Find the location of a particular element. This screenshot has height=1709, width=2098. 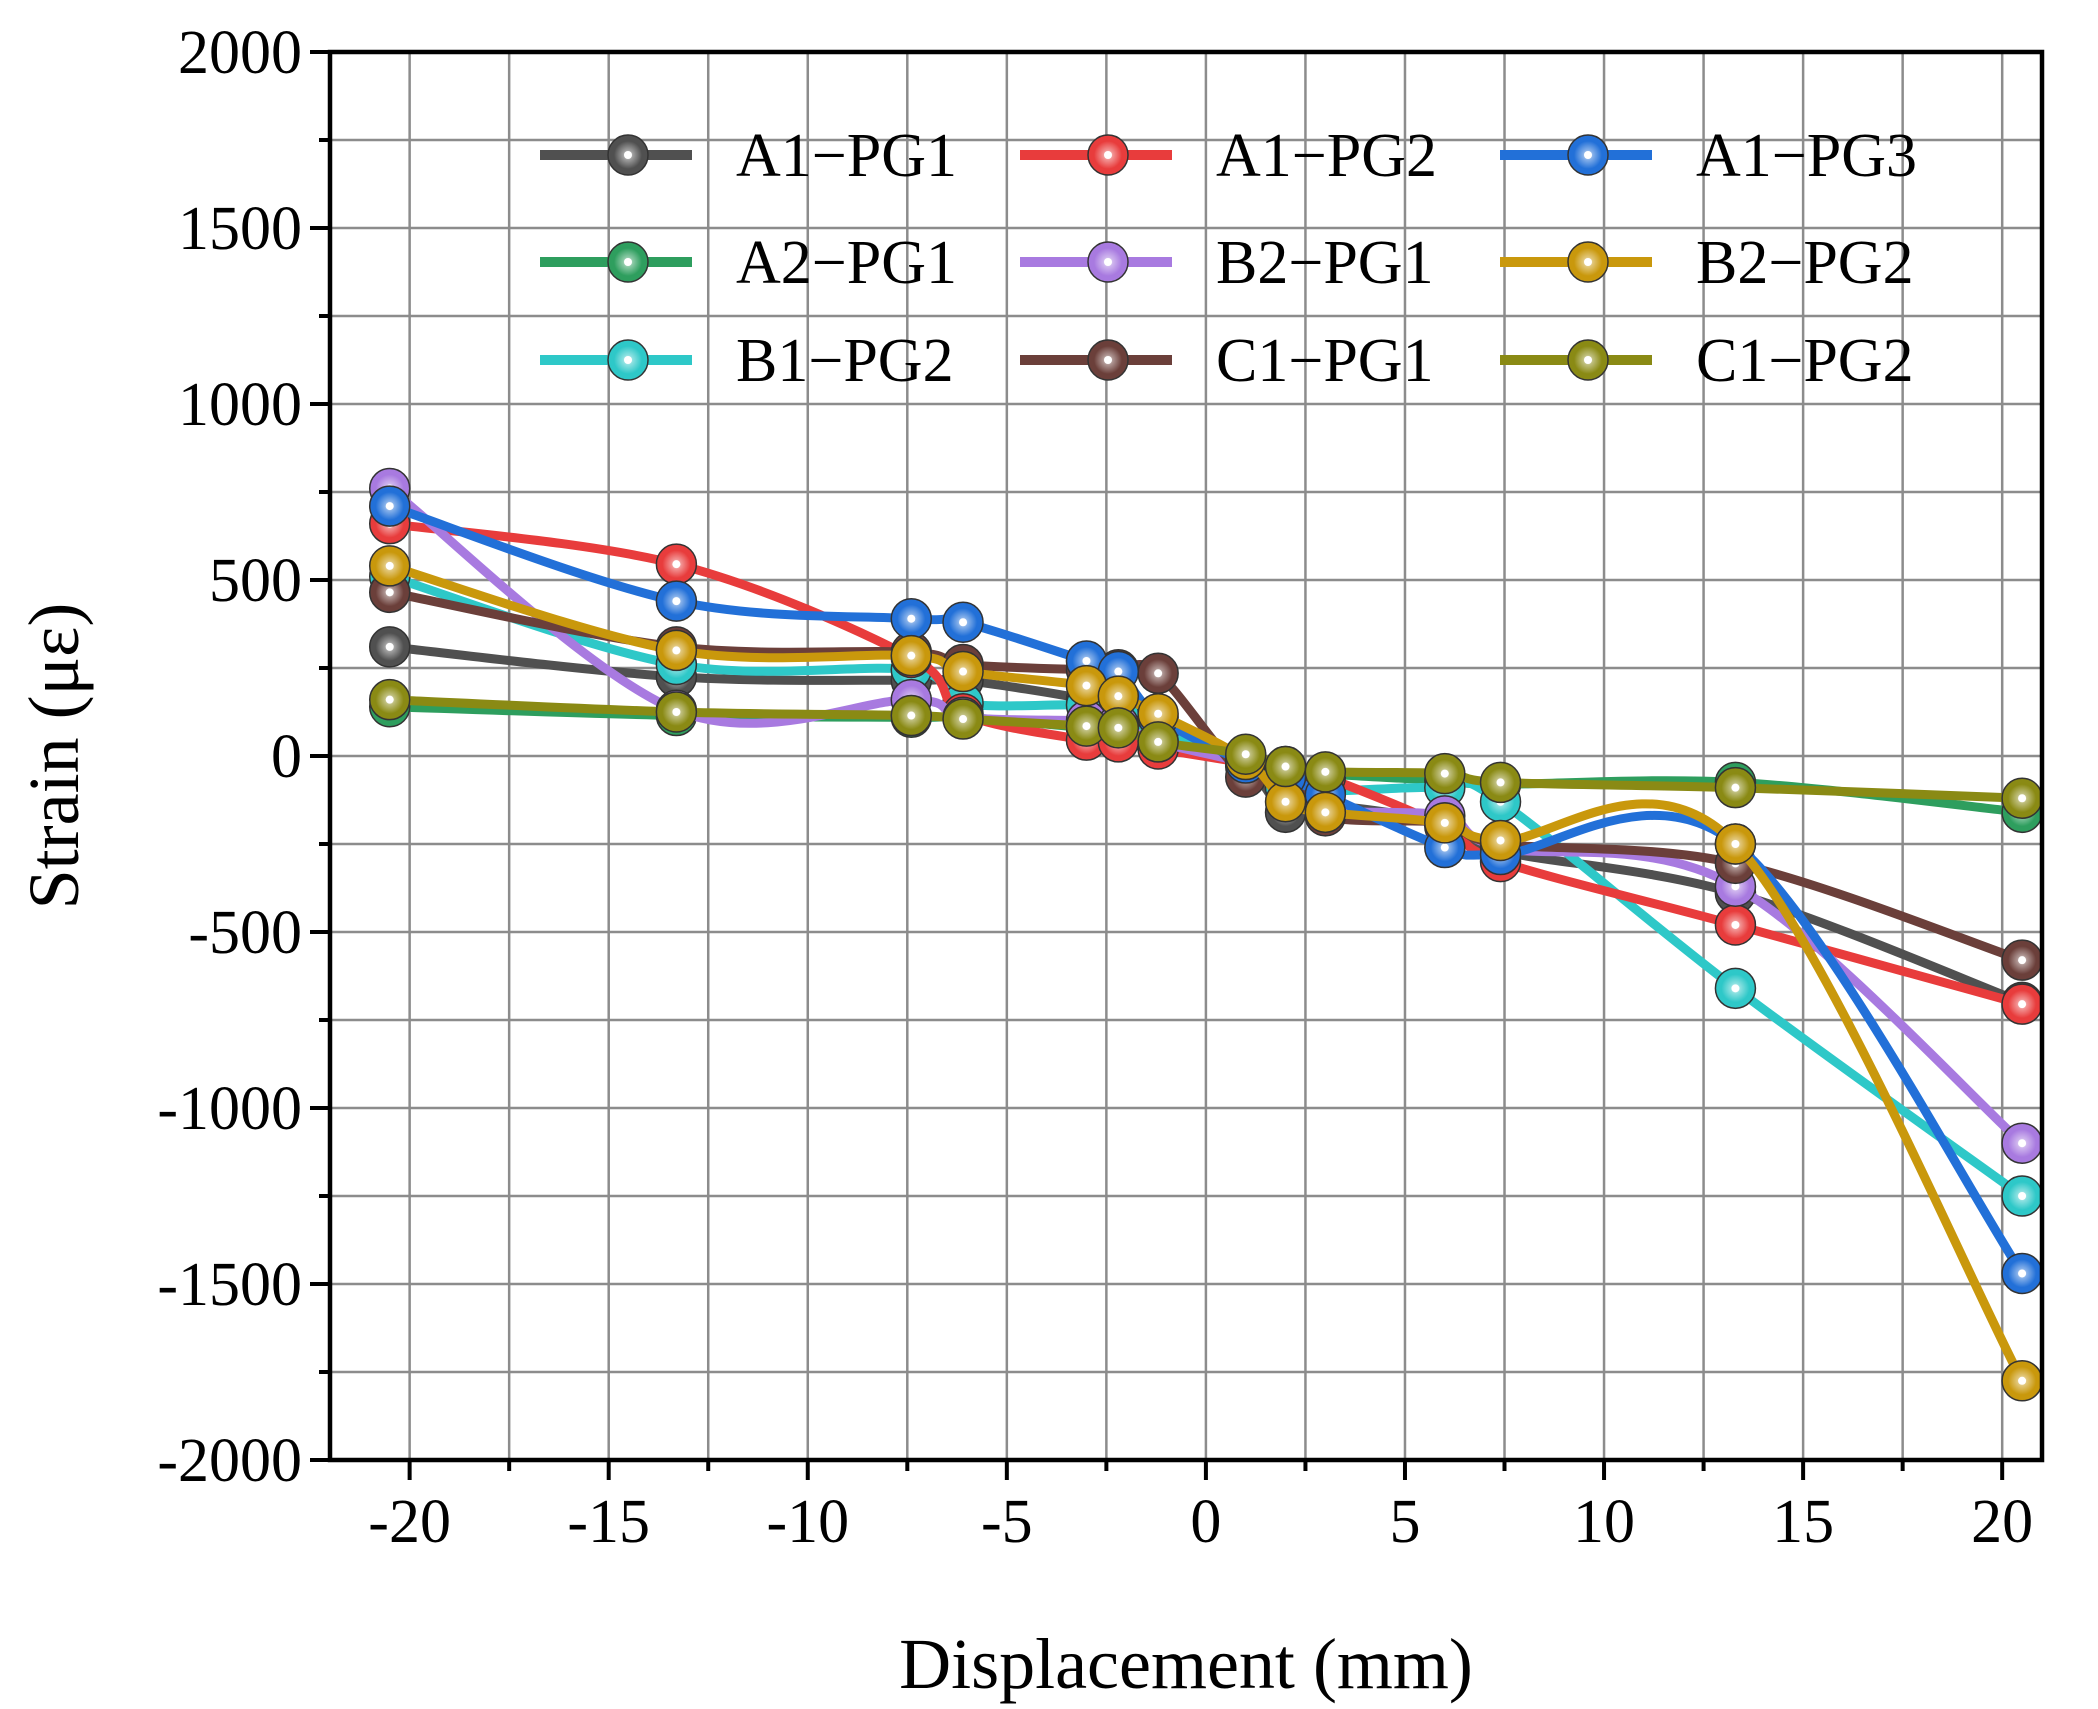

y-tick-label: -1500 is located at coordinates (229, 1285).